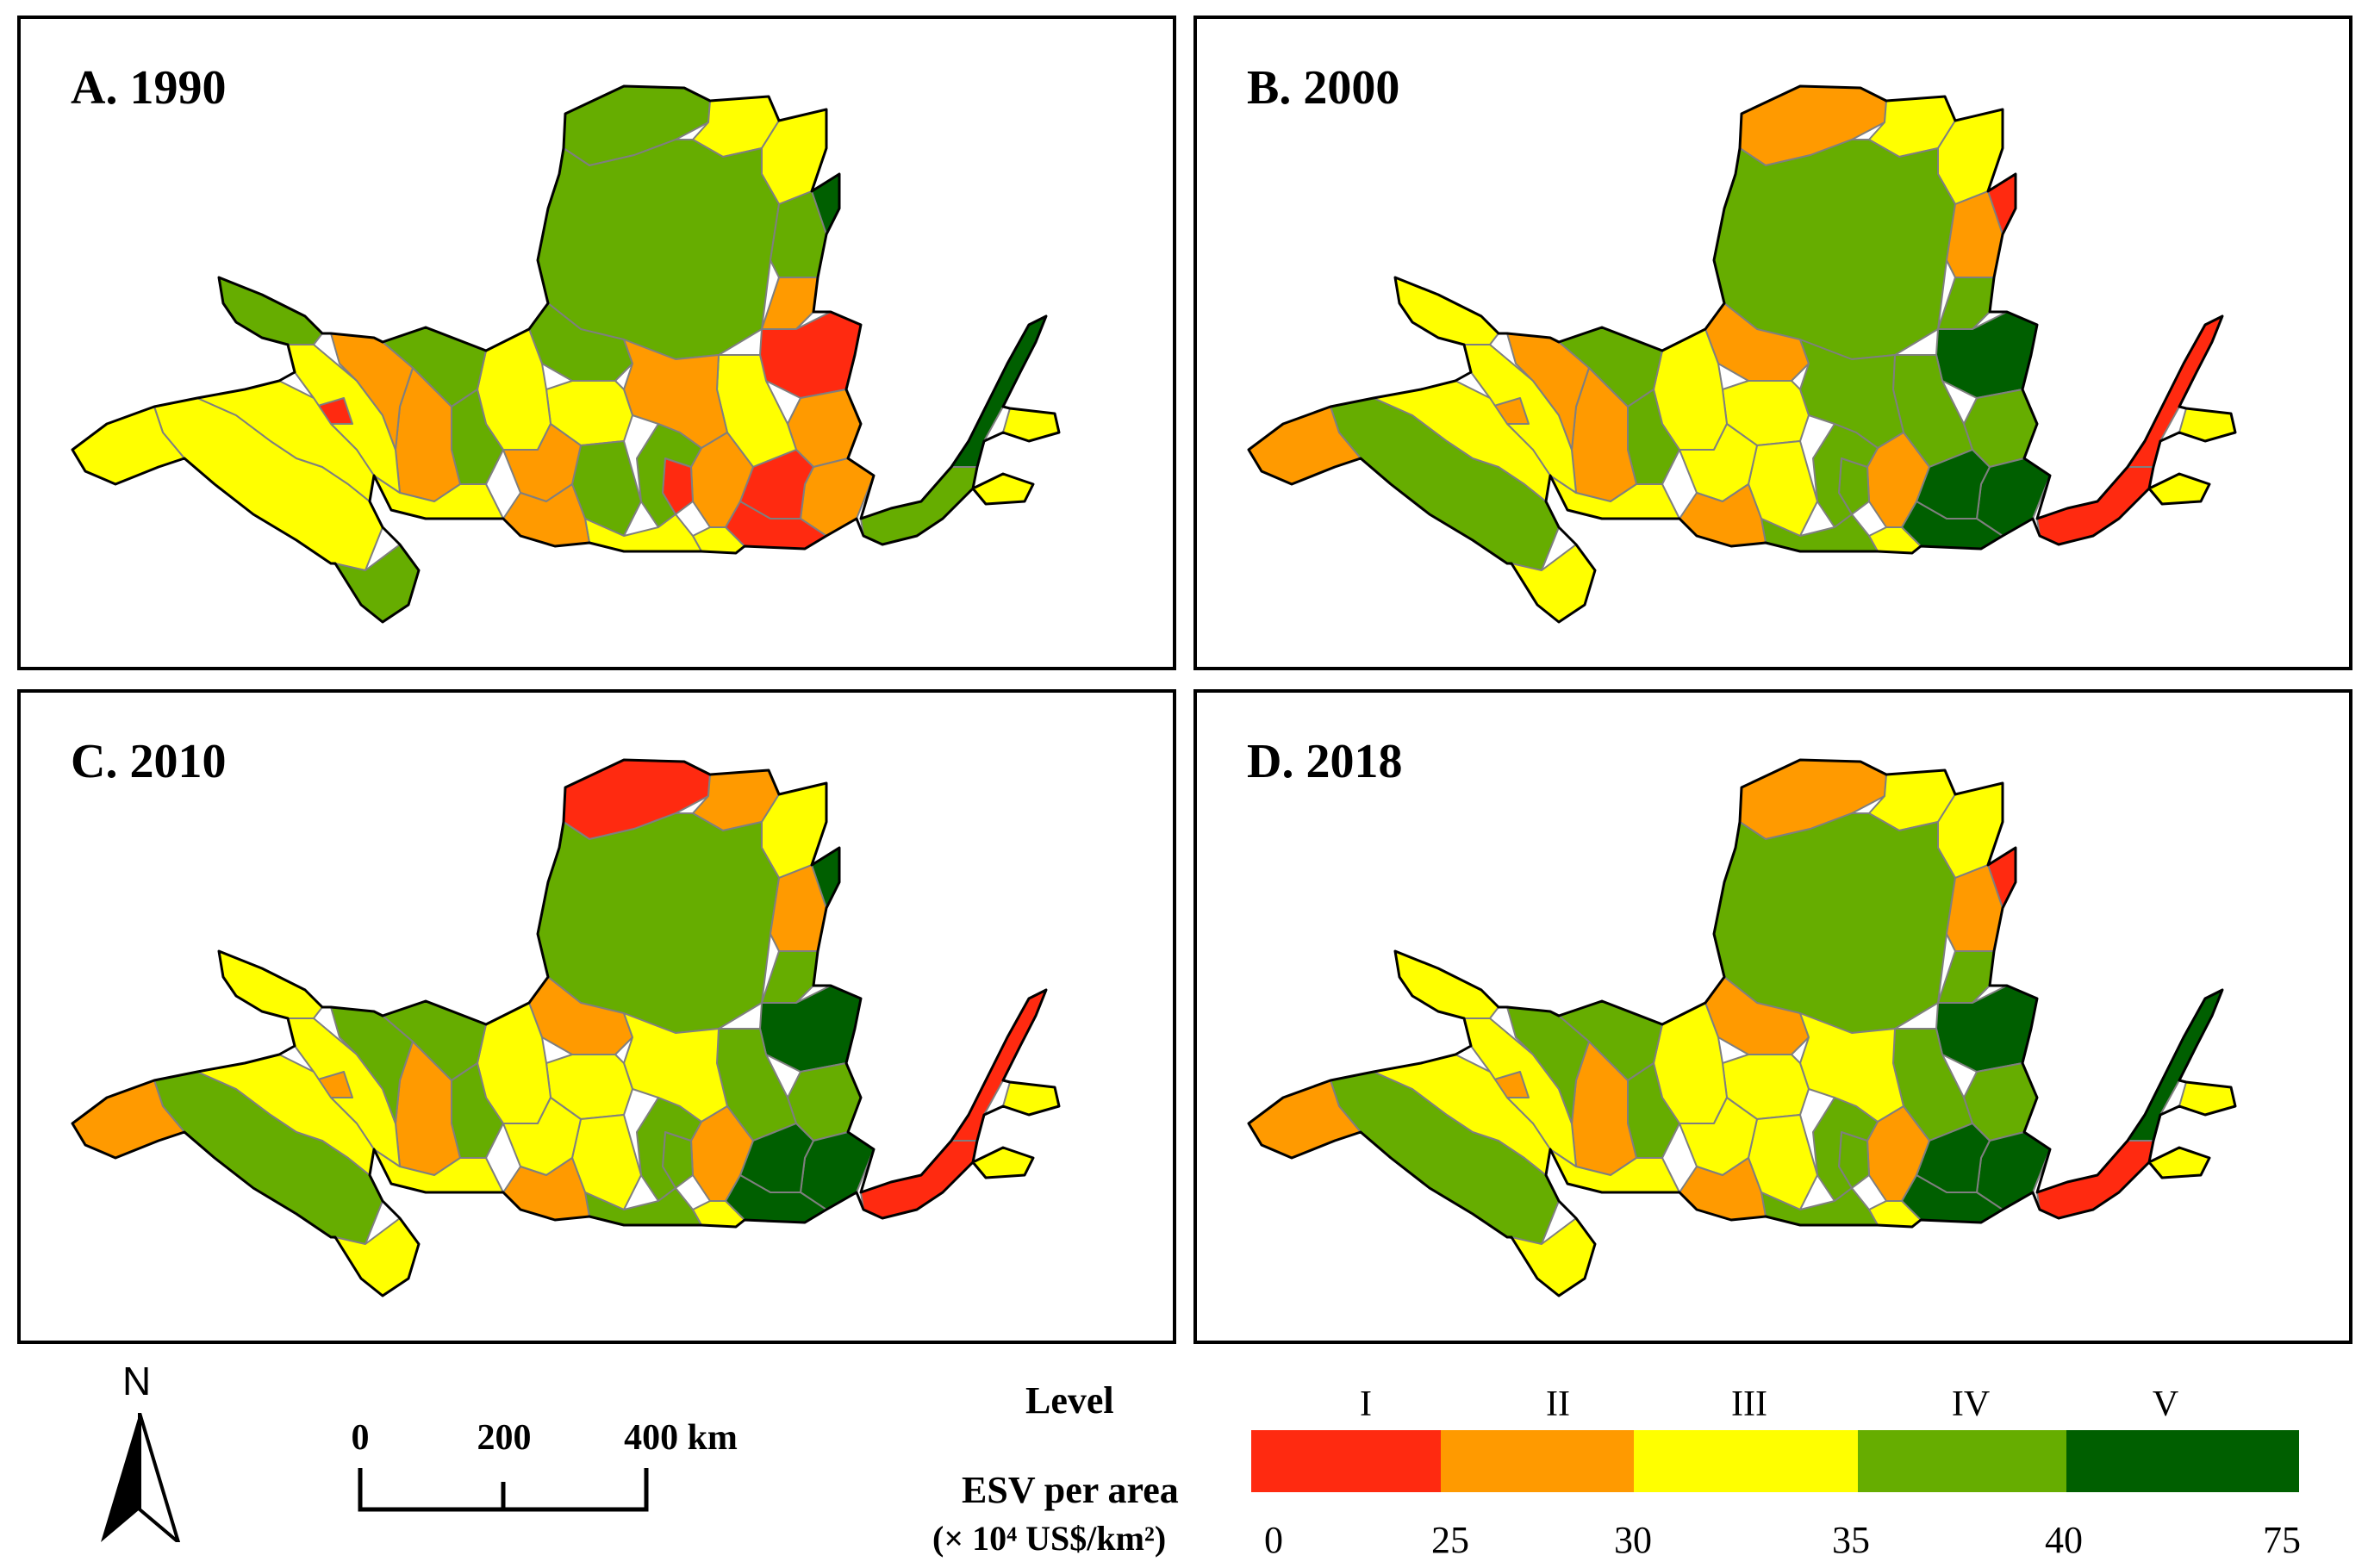 The height and width of the screenshot is (1568, 2368). Describe the element at coordinates (1324, 88) in the screenshot. I see `panel-title: B. 2000` at that location.